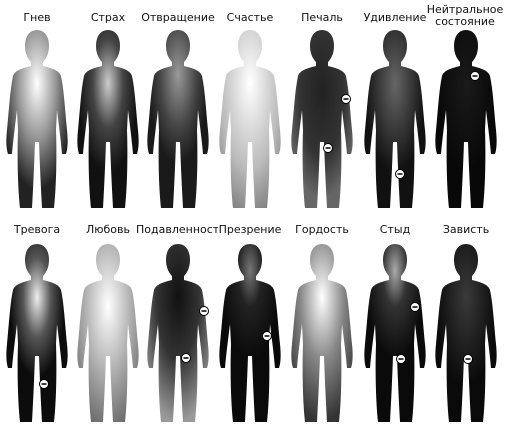  Describe the element at coordinates (108, 18) in the screenshot. I see `emotion-label: Страх` at that location.